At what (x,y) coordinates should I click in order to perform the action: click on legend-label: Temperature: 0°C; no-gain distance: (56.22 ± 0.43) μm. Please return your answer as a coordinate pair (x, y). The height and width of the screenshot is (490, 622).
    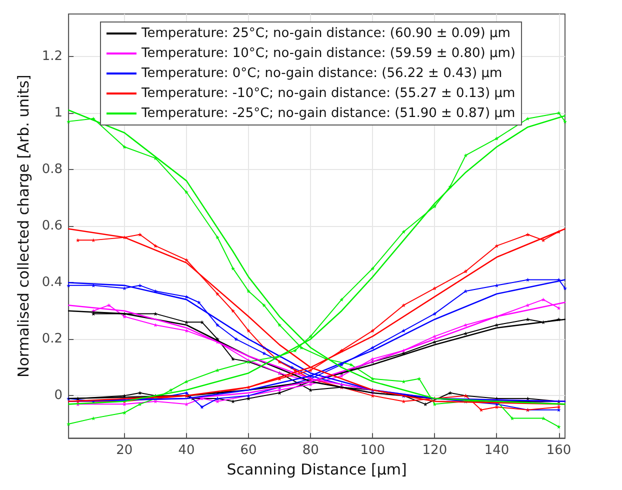
    Looking at the image, I should click on (321, 73).